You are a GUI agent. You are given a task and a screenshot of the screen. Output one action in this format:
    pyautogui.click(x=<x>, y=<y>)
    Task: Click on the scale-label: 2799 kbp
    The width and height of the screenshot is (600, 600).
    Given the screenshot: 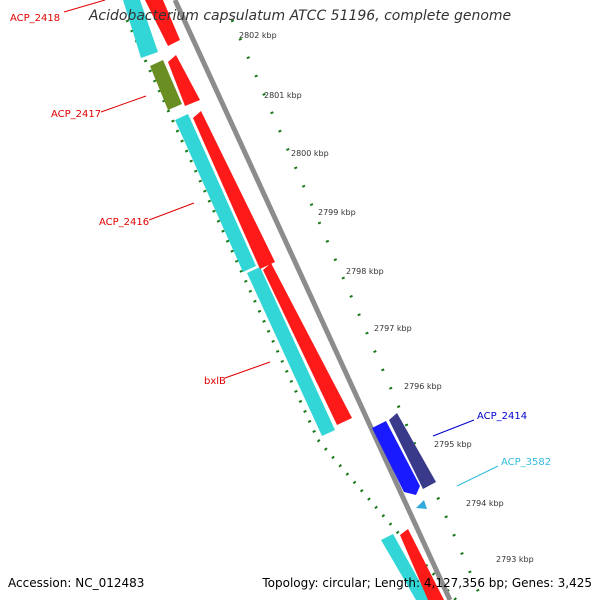 What is the action you would take?
    pyautogui.click(x=337, y=212)
    